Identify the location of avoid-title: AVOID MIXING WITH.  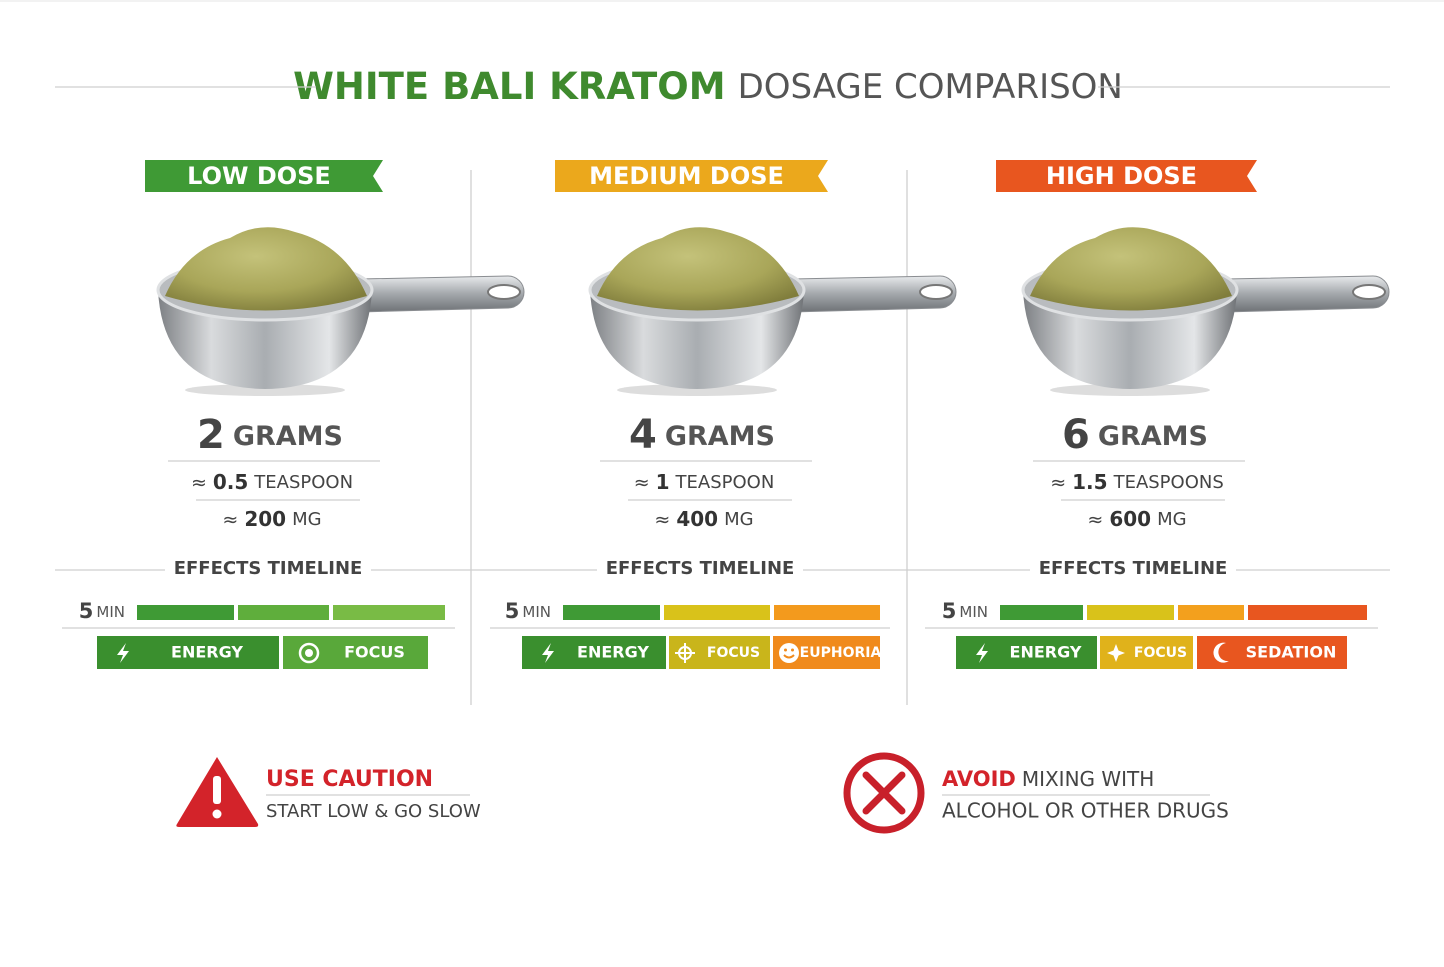
(1048, 779).